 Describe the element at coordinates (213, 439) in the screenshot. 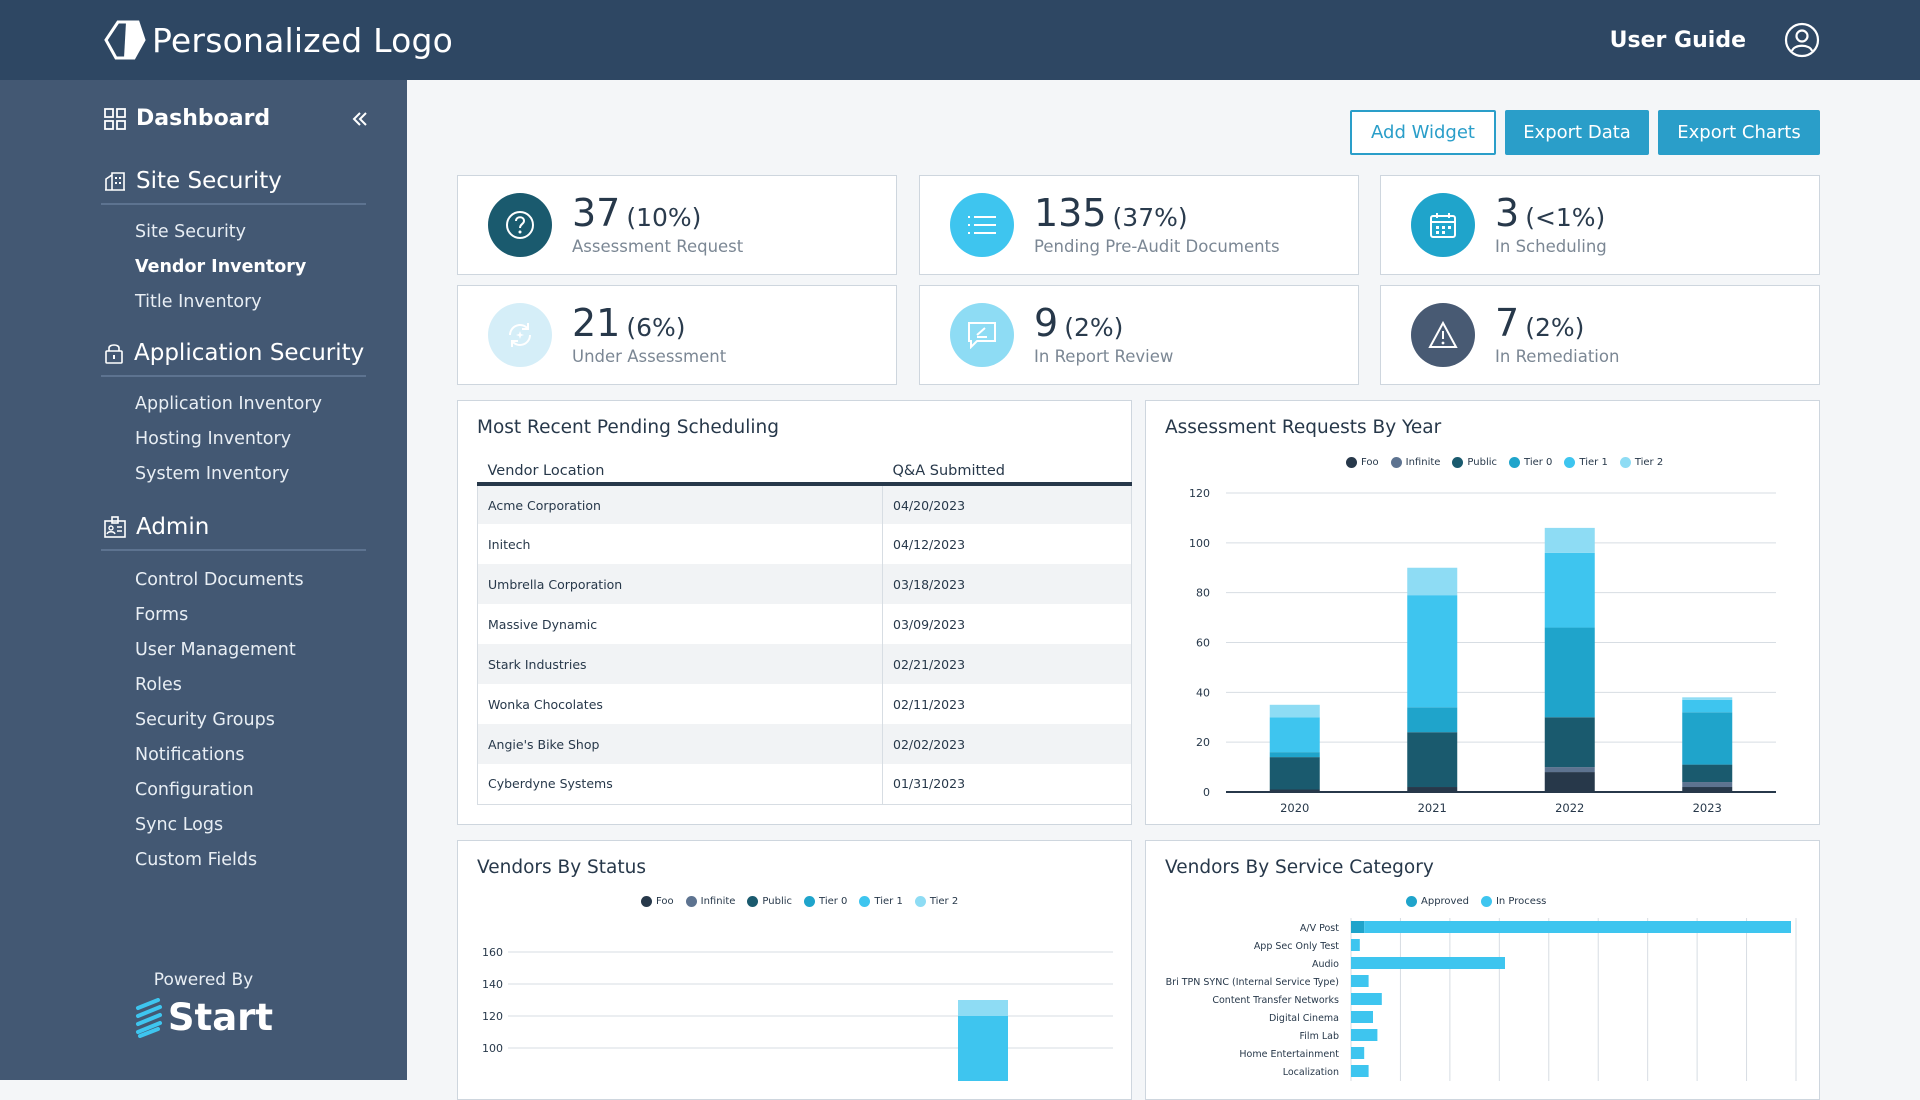

I see `sidebar-item-hosting-inventory: Hosting Inventory` at that location.